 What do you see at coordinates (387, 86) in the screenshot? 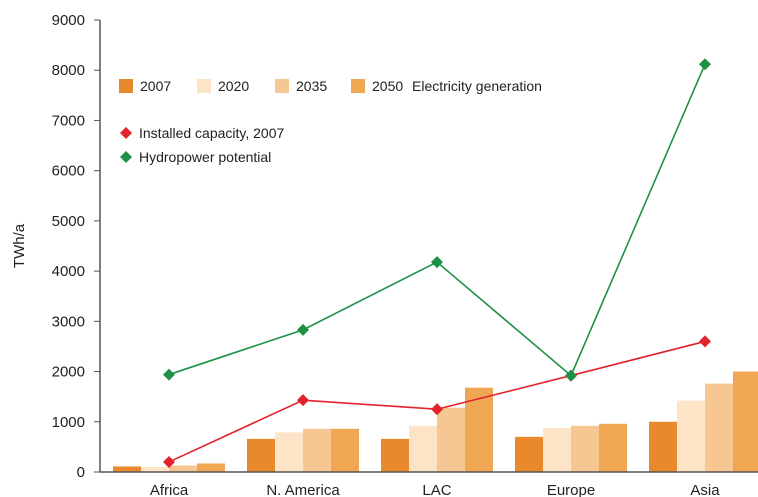
I see `legend-label: 2050` at bounding box center [387, 86].